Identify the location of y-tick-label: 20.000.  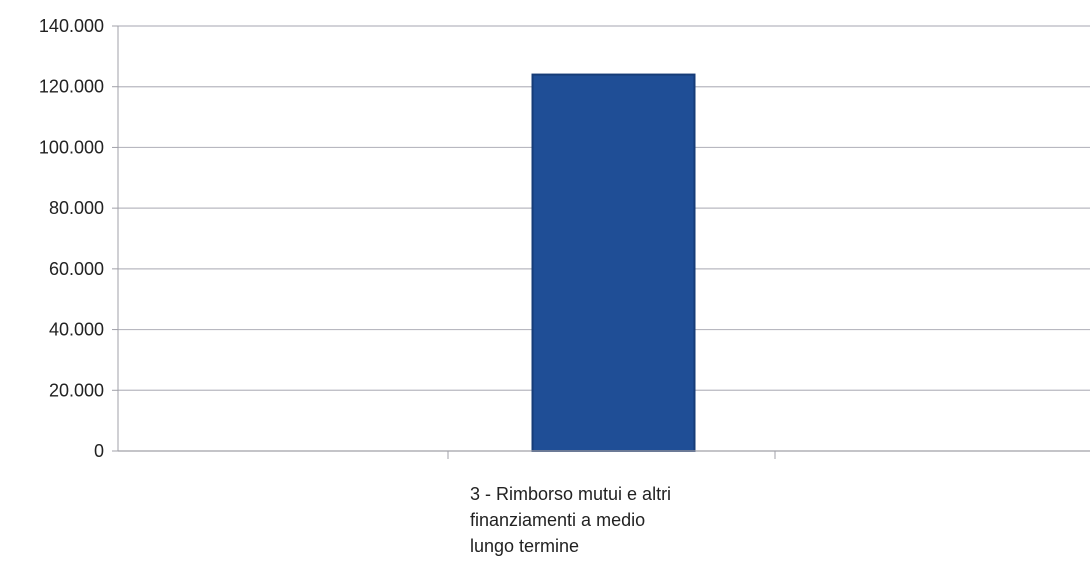
(76, 390).